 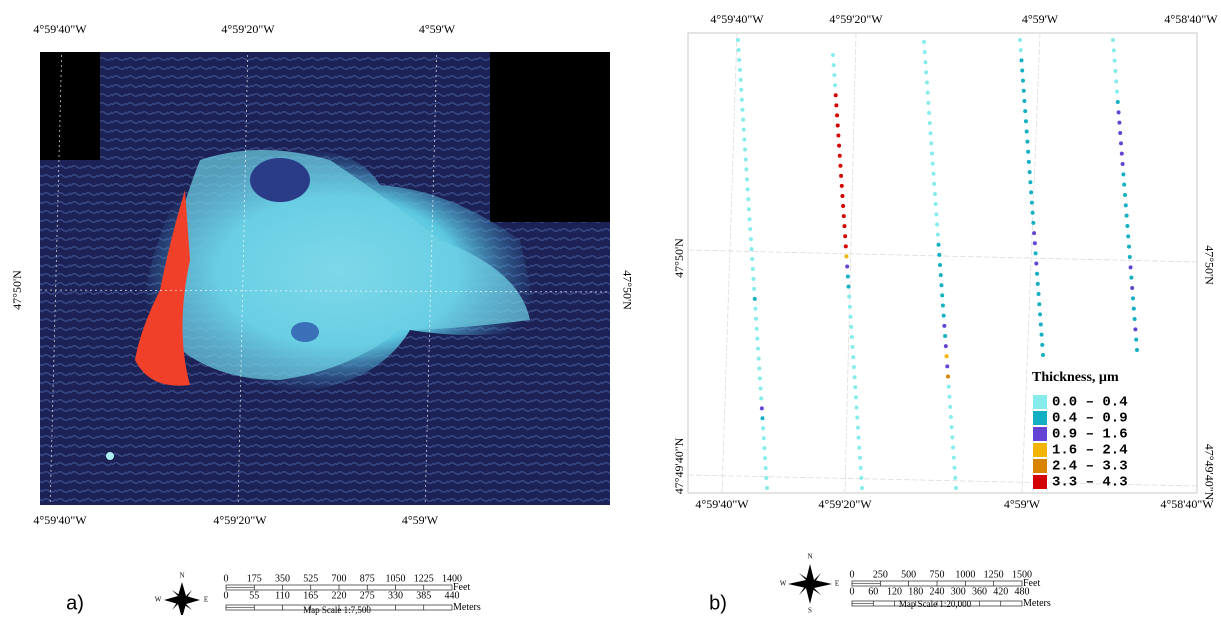 What do you see at coordinates (935, 604) in the screenshot?
I see `scale-caption: Map Scale 1:20,000` at bounding box center [935, 604].